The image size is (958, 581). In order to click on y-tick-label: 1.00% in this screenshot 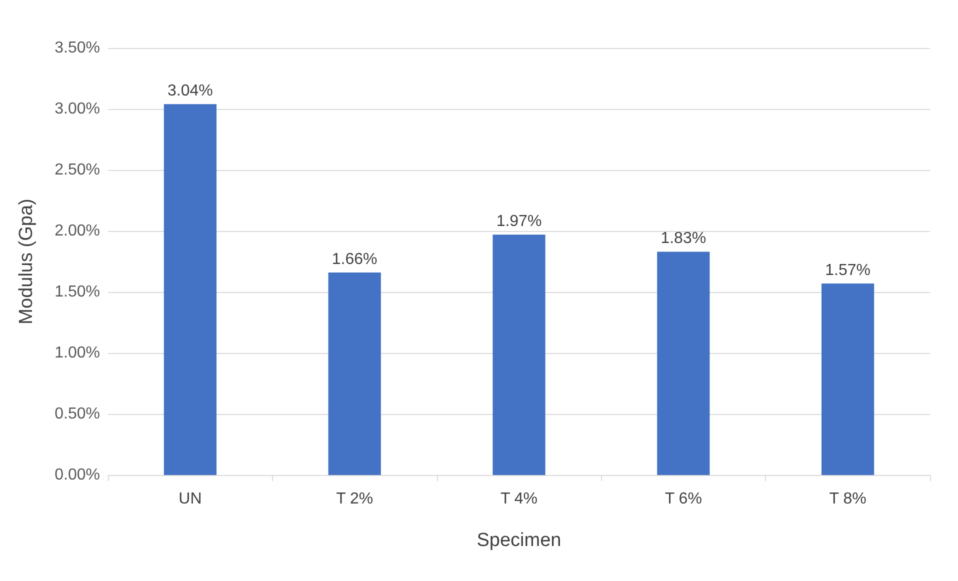, I will do `click(77, 353)`.